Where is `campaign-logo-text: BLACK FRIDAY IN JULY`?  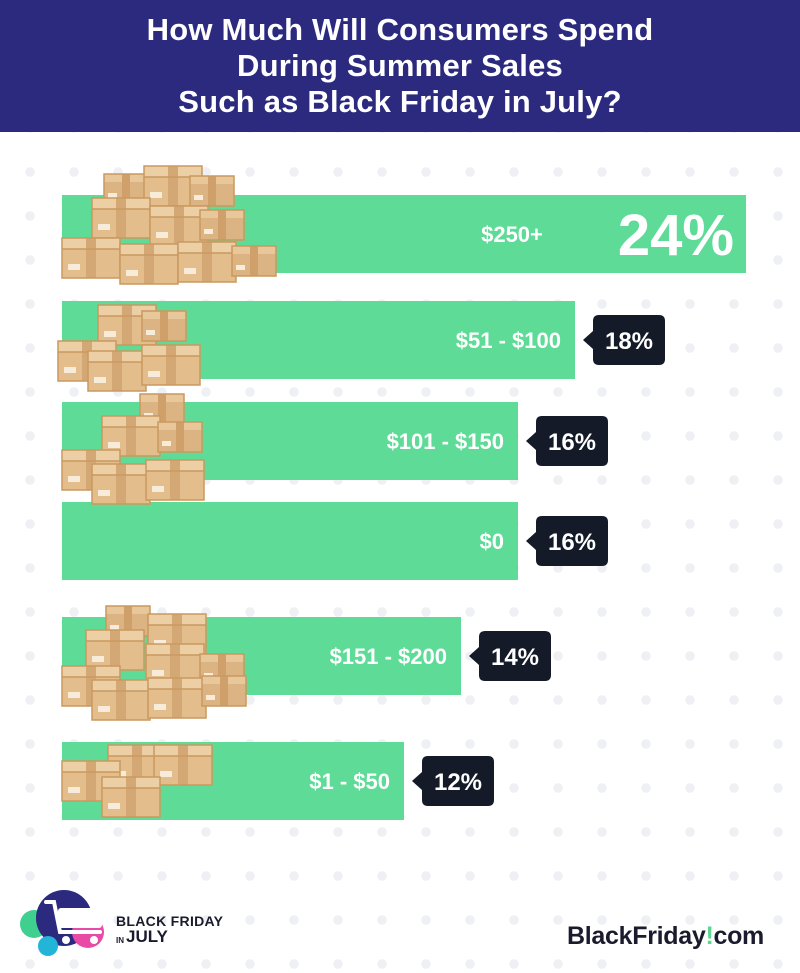
campaign-logo-text: BLACK FRIDAY IN JULY is located at coordinates (169, 929).